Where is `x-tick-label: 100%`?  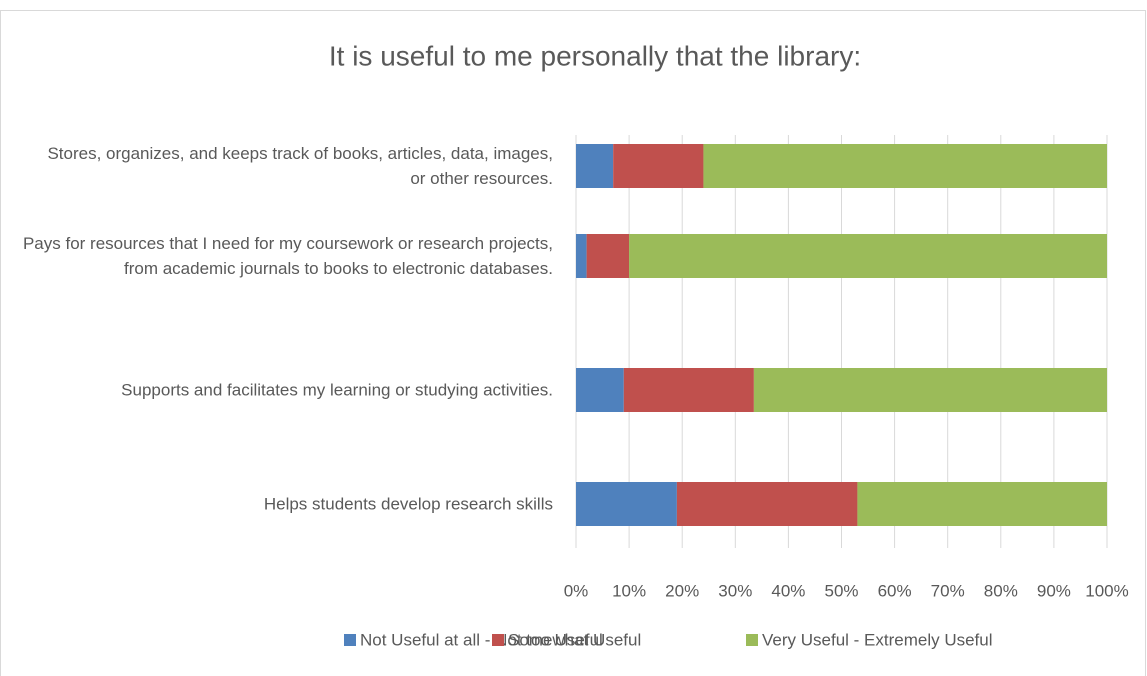
x-tick-label: 100% is located at coordinates (1106, 590).